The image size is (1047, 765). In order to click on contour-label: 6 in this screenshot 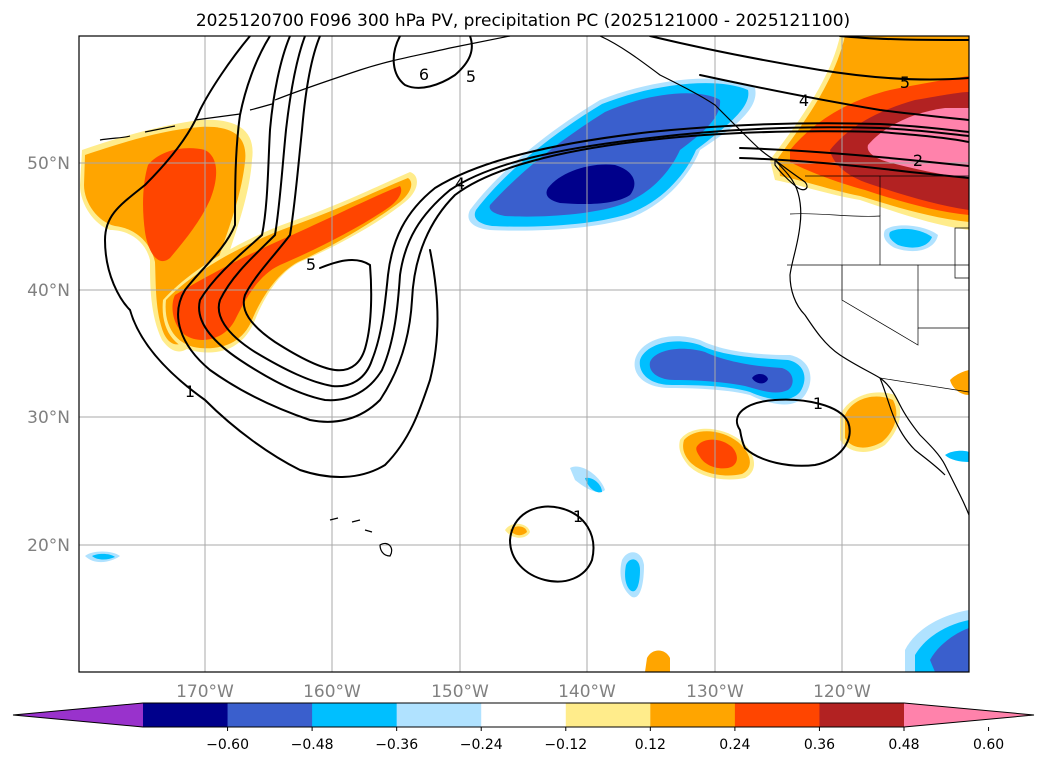, I will do `click(424, 74)`.